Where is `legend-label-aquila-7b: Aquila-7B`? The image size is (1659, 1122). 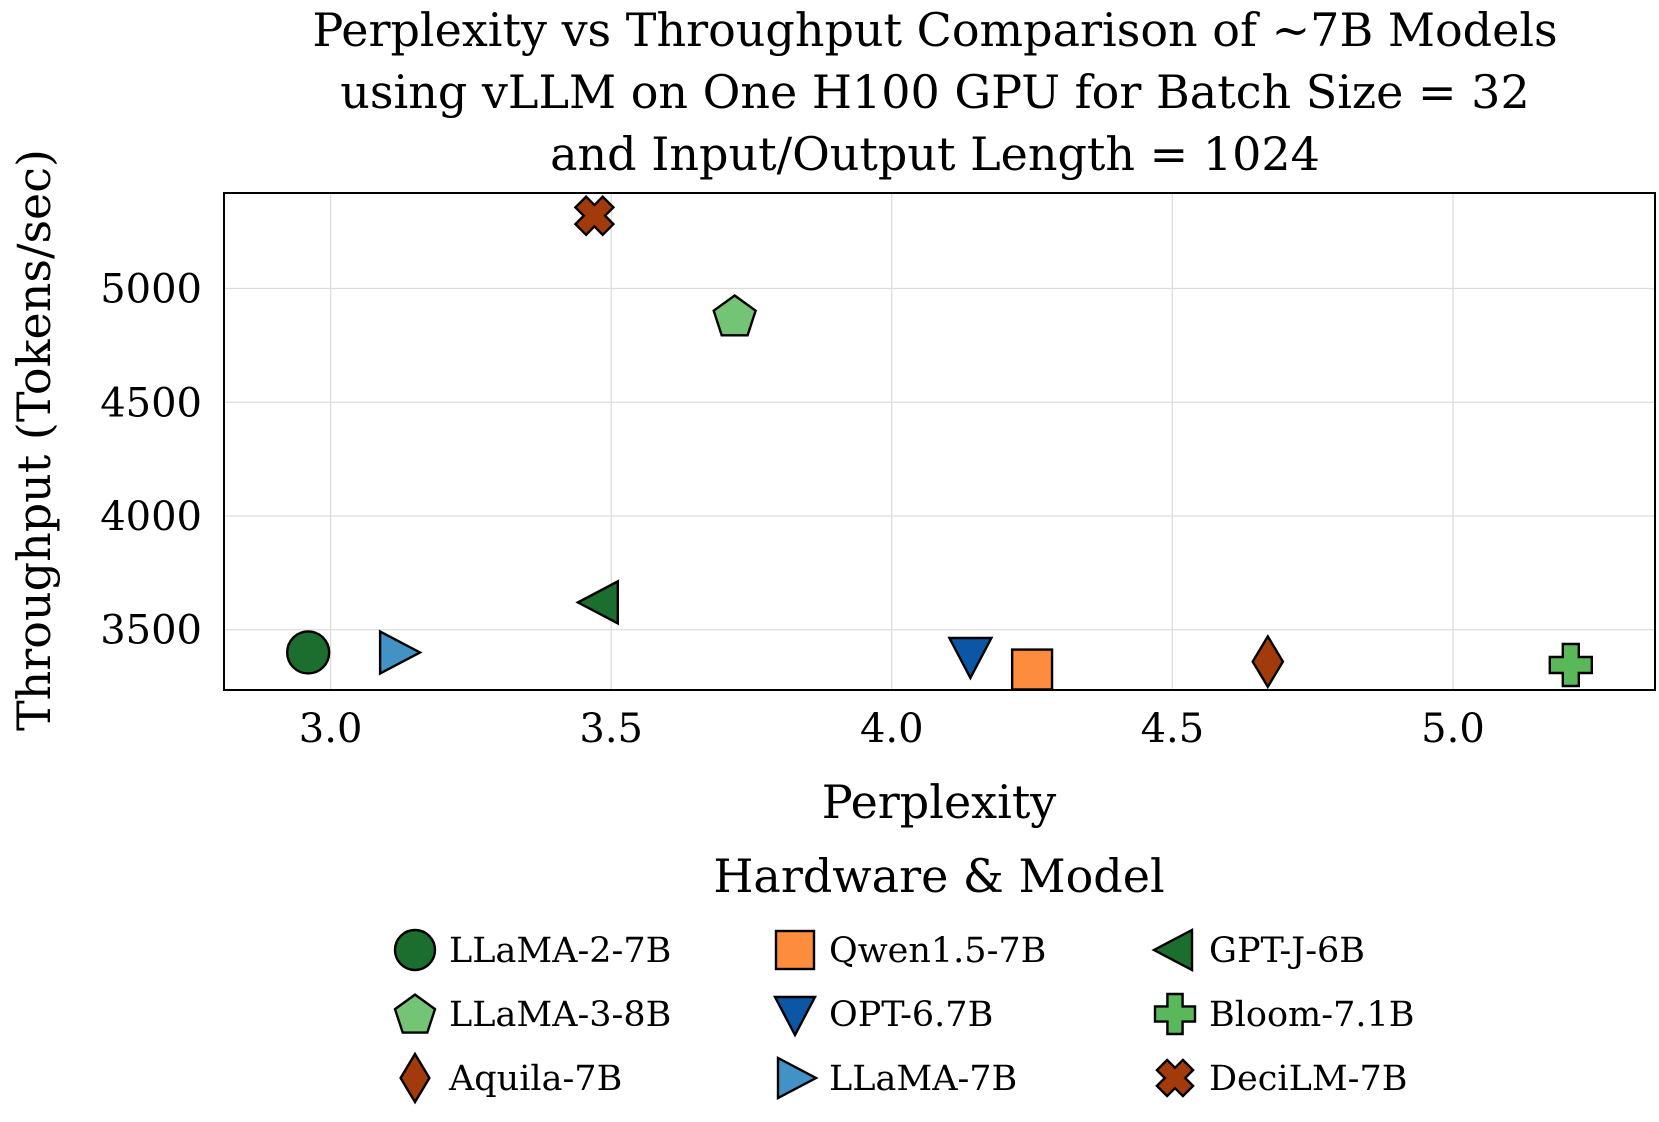 legend-label-aquila-7b: Aquila-7B is located at coordinates (535, 1079).